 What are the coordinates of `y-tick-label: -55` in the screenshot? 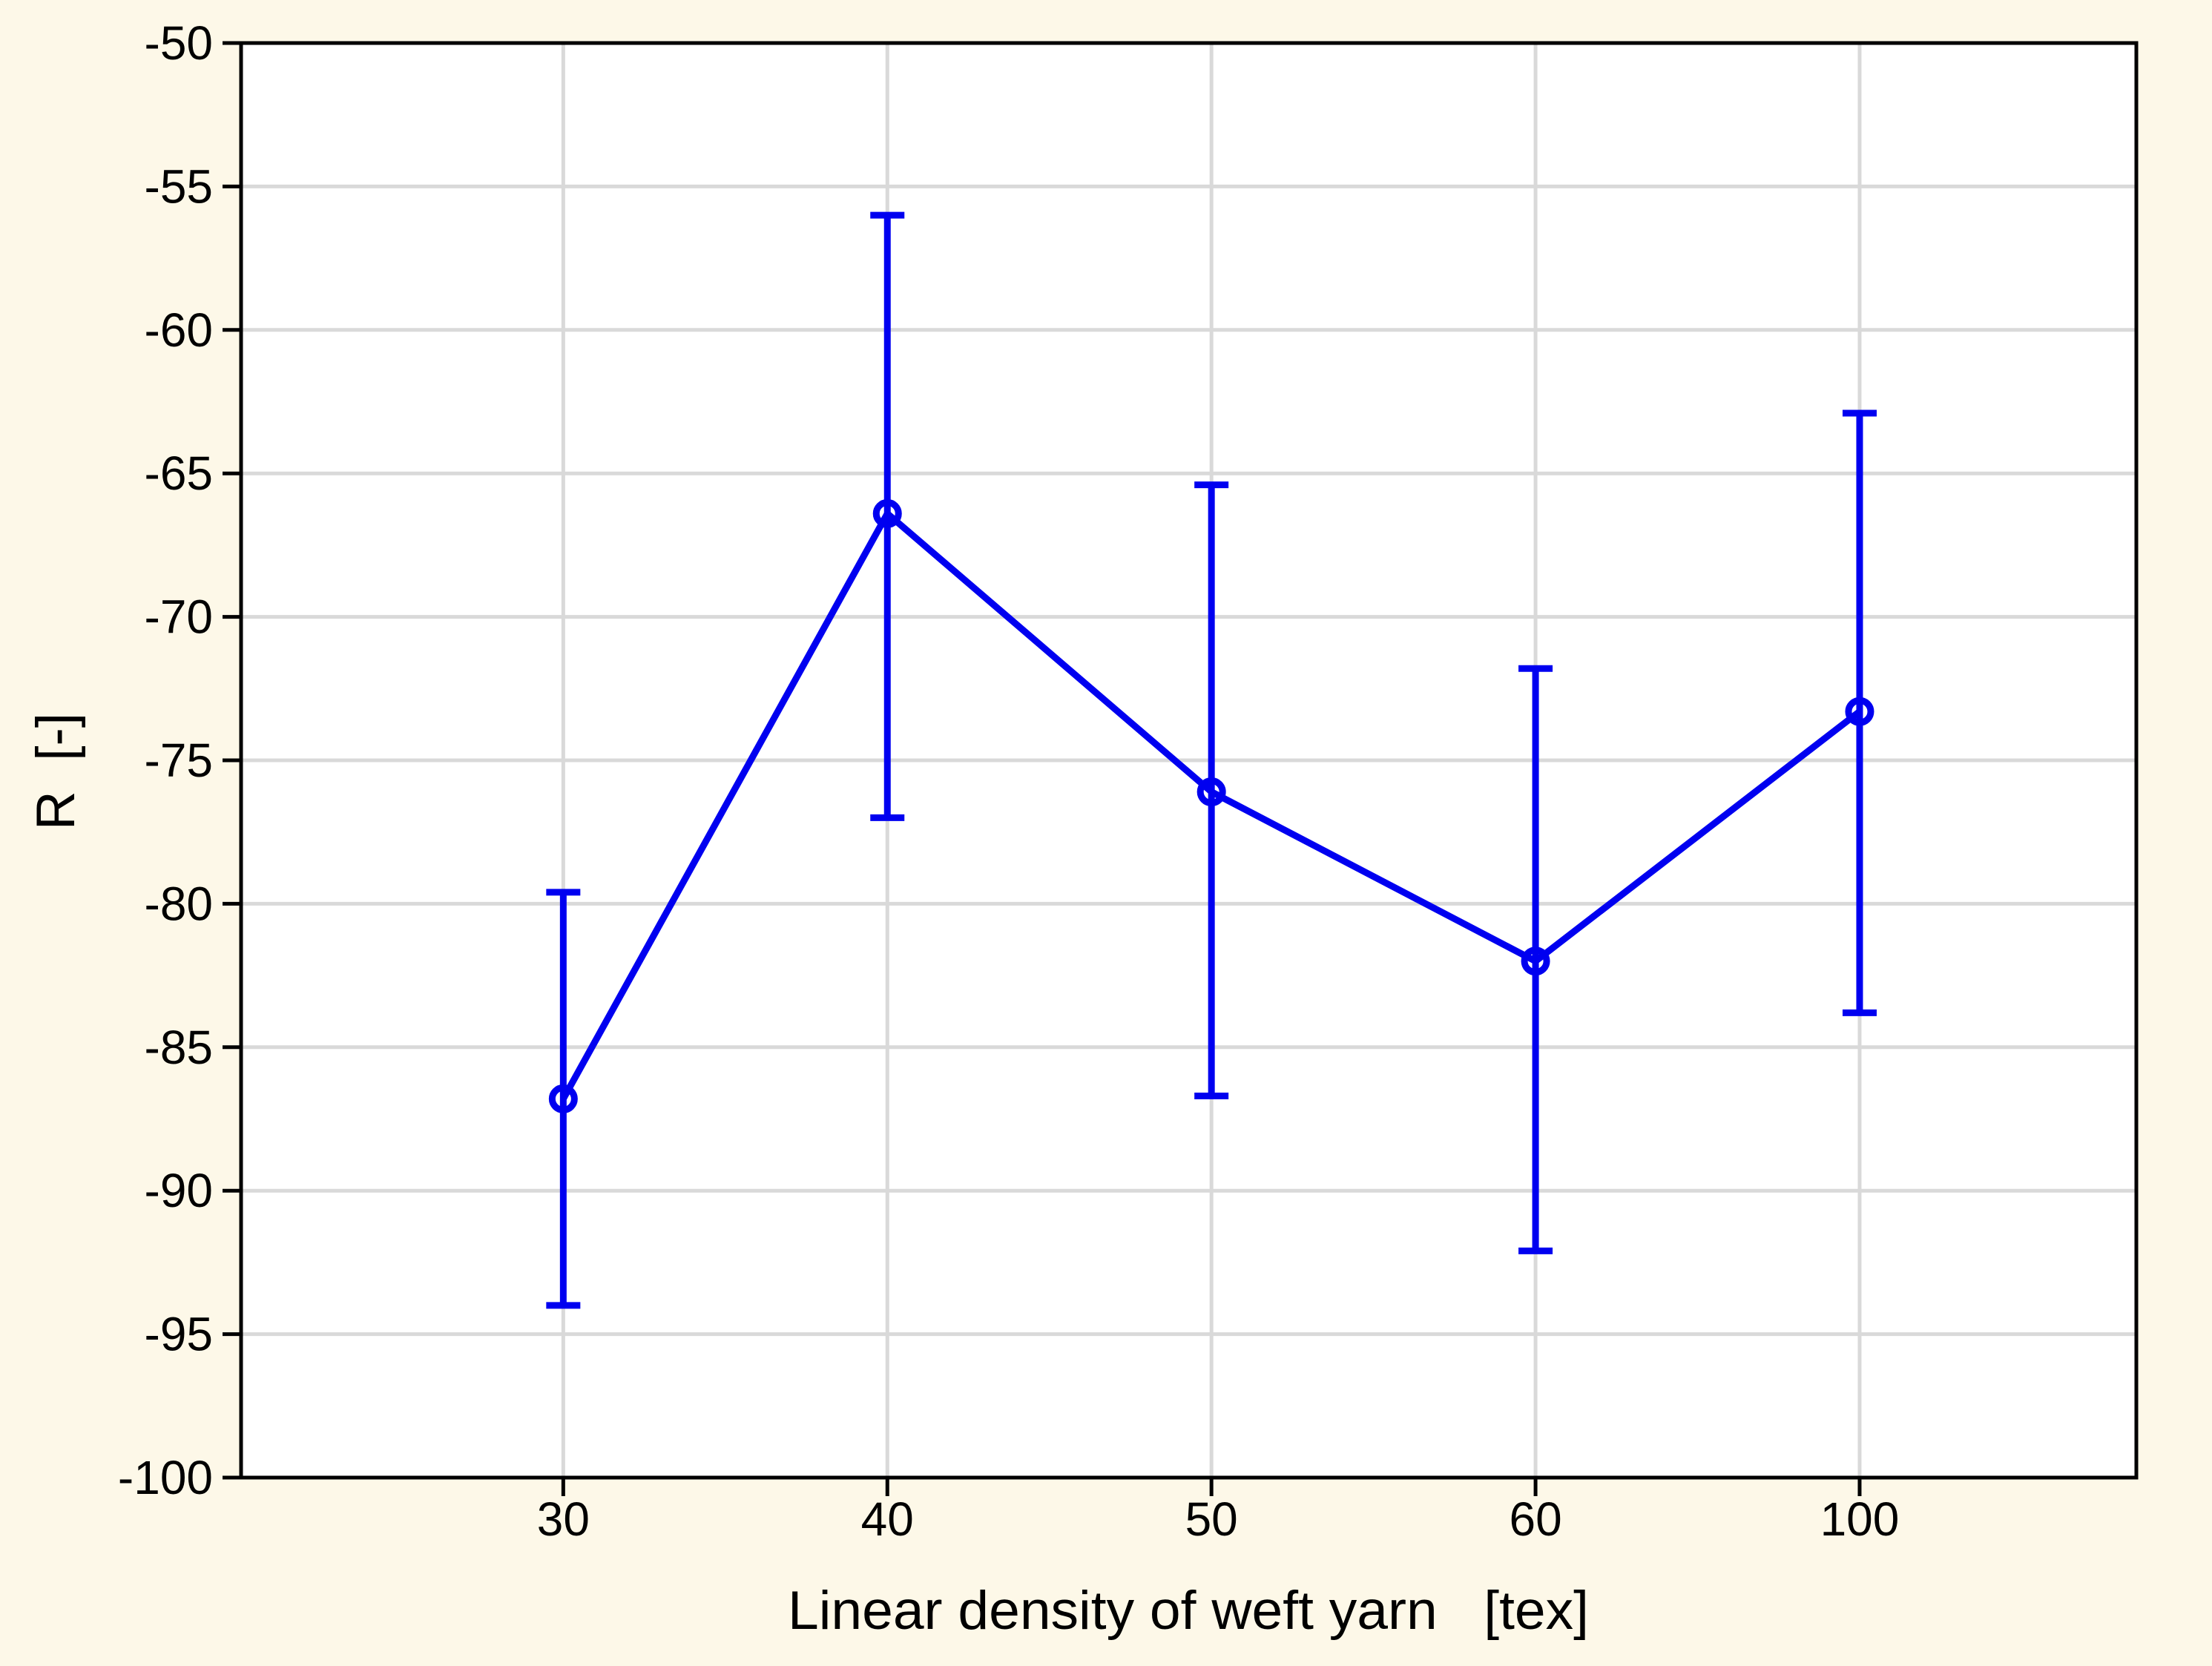 It's located at (179, 186).